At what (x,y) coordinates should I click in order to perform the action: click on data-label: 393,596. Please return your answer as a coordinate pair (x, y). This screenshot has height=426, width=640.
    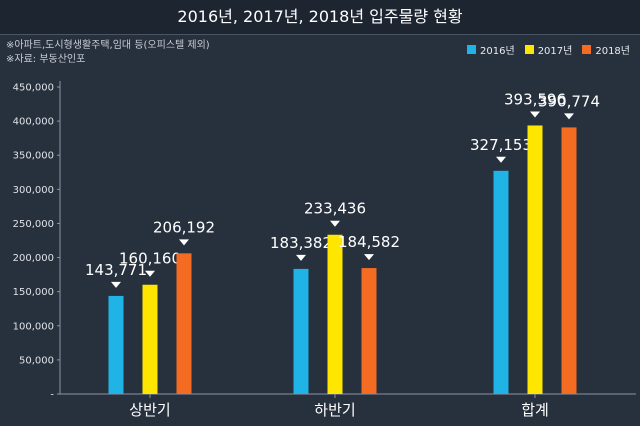
    Looking at the image, I should click on (535, 99).